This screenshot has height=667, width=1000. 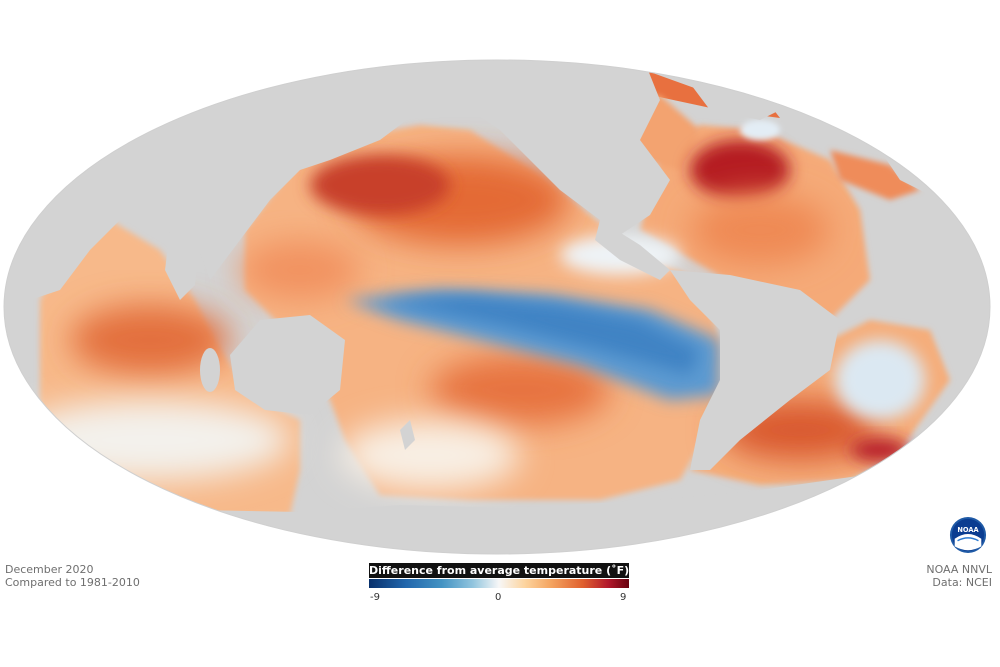 I want to click on legend-tick-max: 9, so click(x=623, y=597).